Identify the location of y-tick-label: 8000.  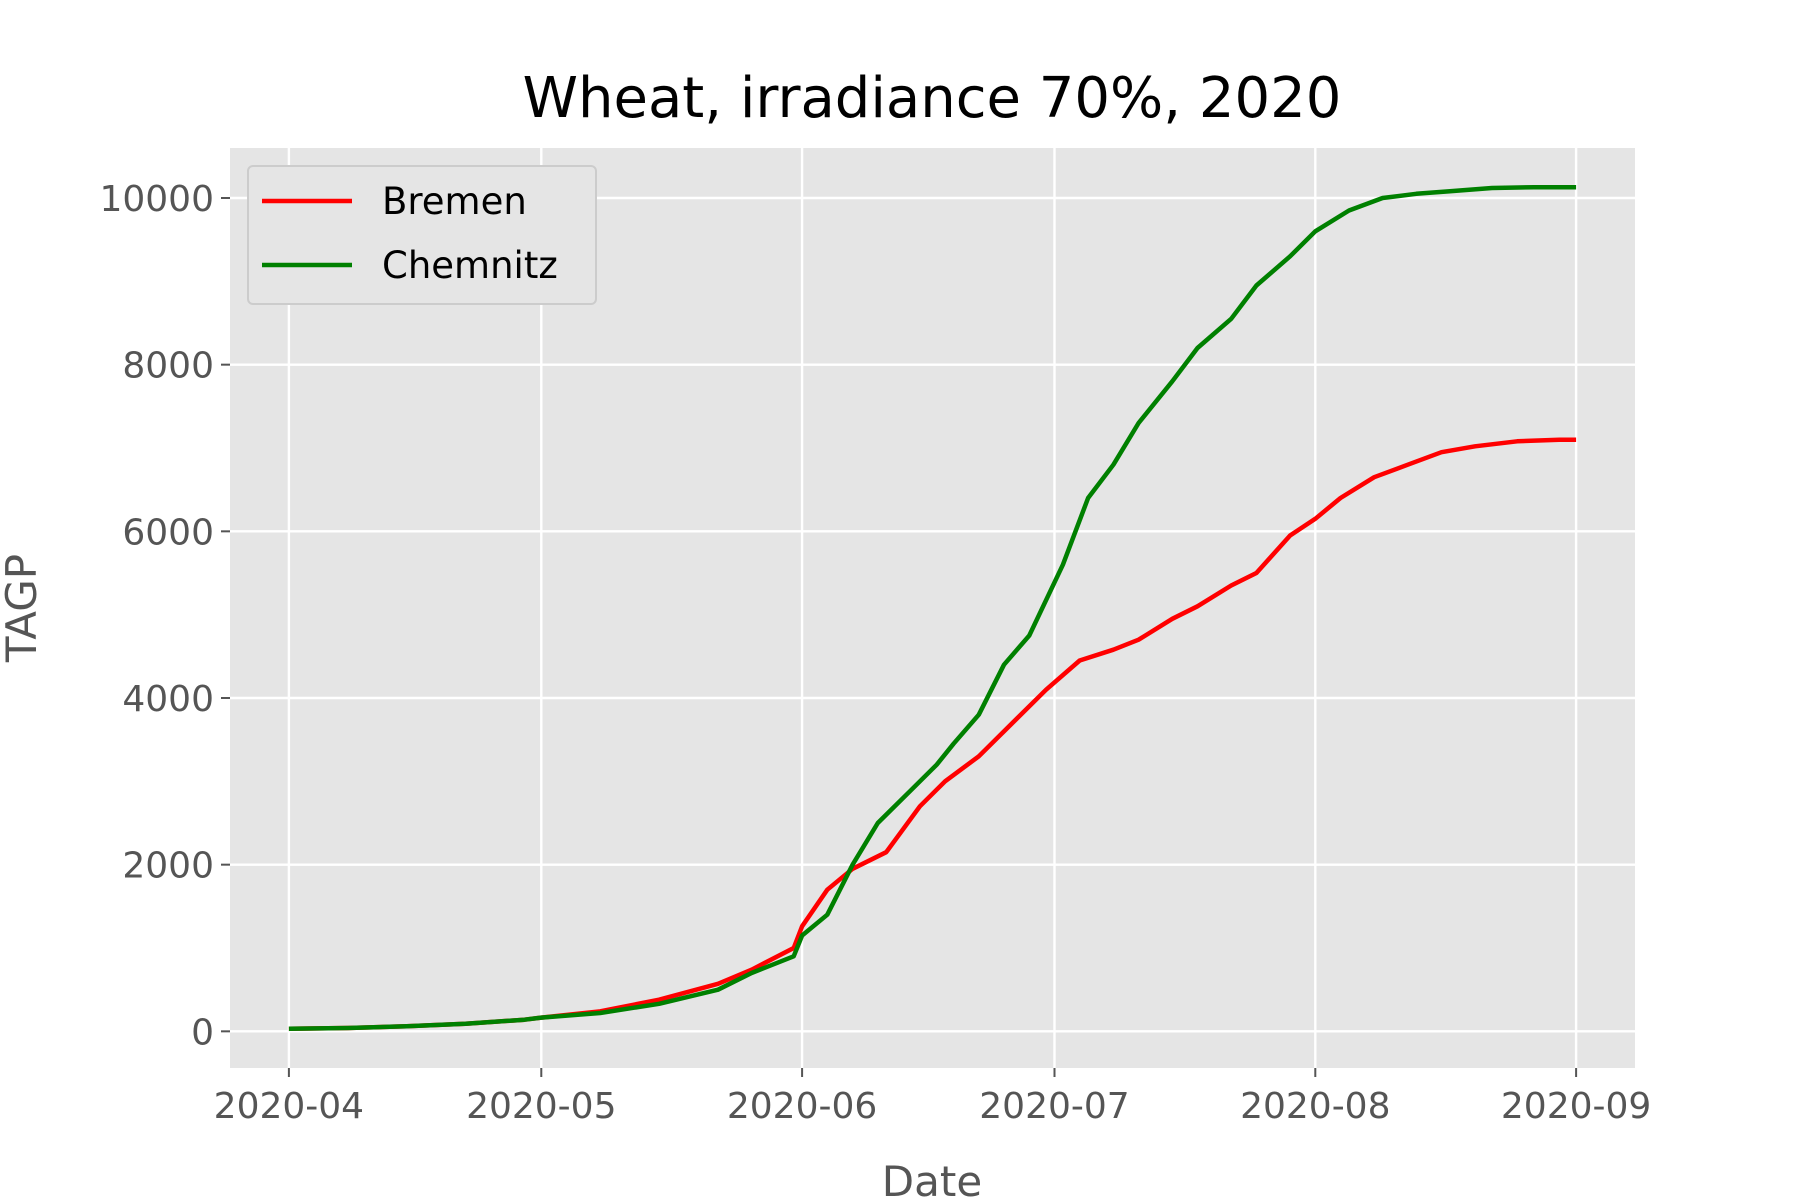
(168, 366).